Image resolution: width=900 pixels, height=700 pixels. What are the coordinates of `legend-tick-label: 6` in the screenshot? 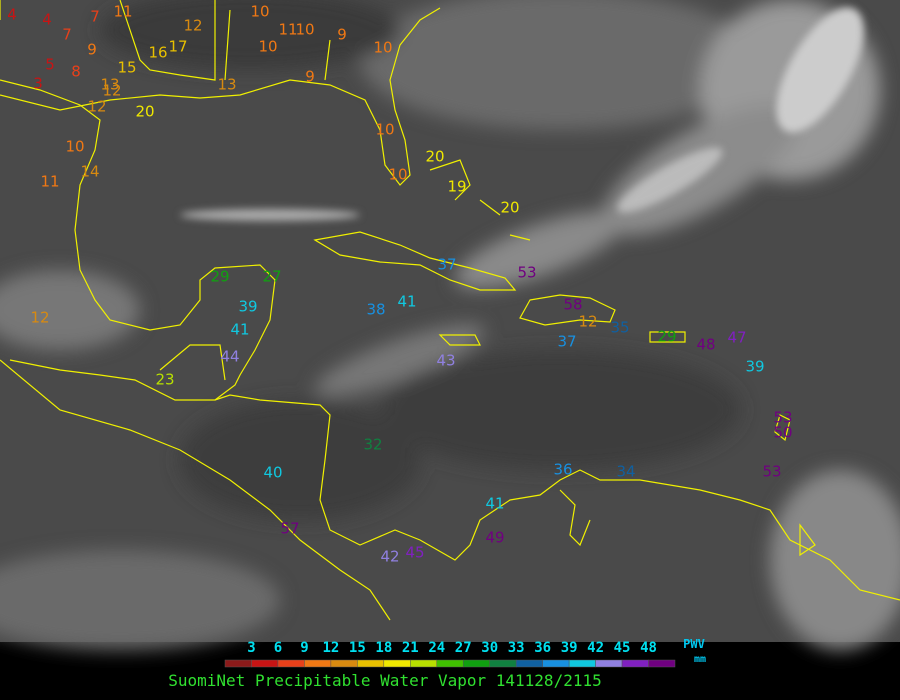 It's located at (278, 648).